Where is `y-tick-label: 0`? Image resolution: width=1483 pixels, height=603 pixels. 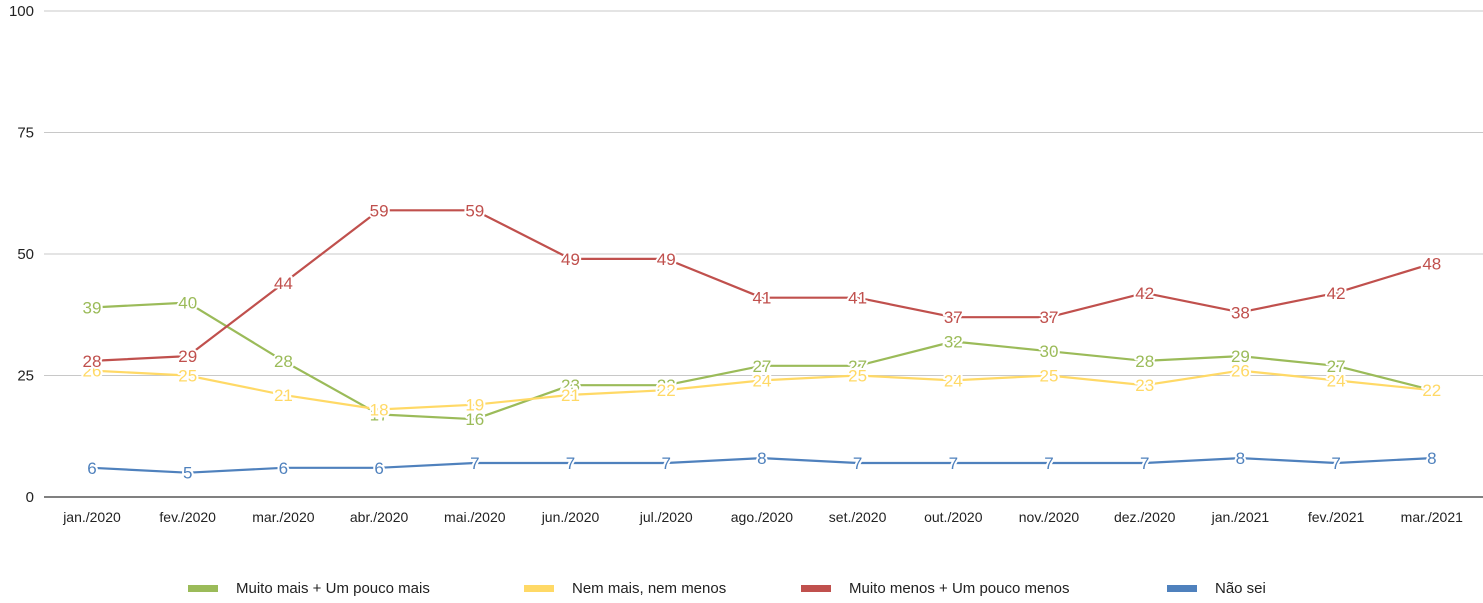 y-tick-label: 0 is located at coordinates (30, 497).